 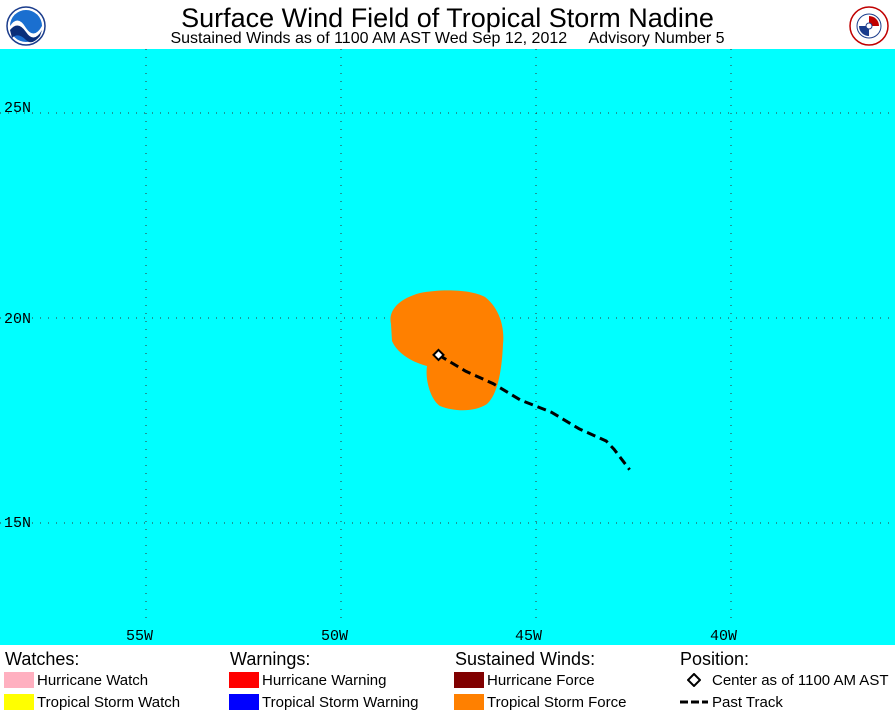 What do you see at coordinates (139, 636) in the screenshot?
I see `lon-label-55w: 55W` at bounding box center [139, 636].